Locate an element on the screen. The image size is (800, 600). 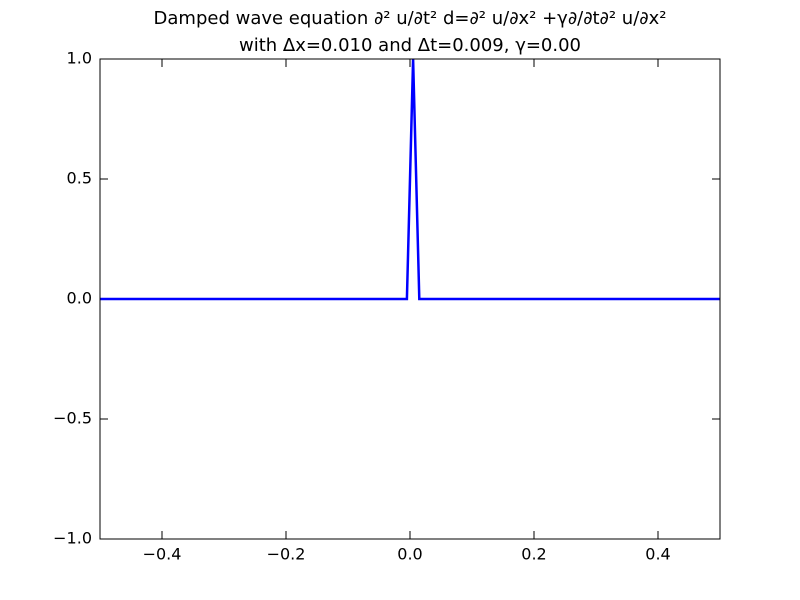
y-tick-label: −0.5 is located at coordinates (72, 418).